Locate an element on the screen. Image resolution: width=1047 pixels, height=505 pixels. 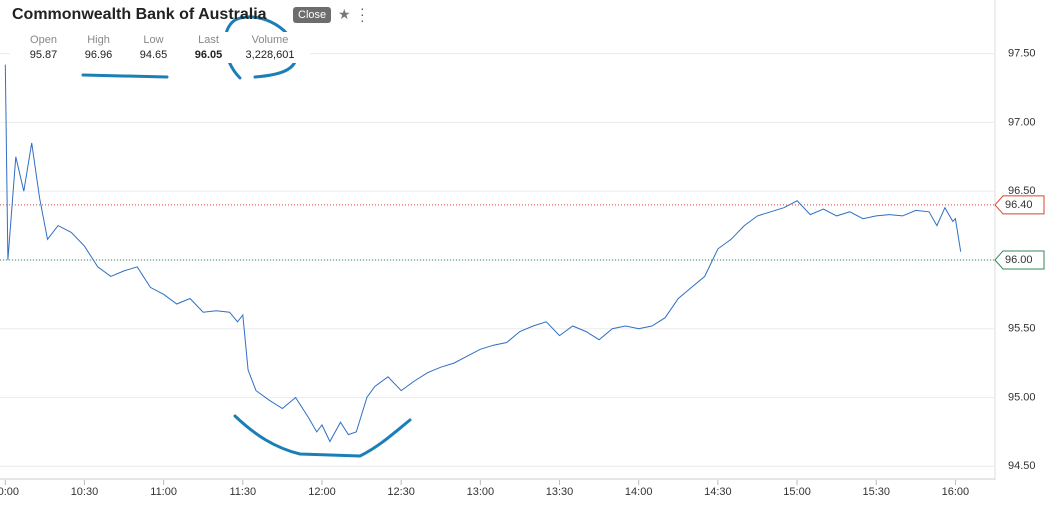
x-tick-label: 11:30 is located at coordinates (242, 492).